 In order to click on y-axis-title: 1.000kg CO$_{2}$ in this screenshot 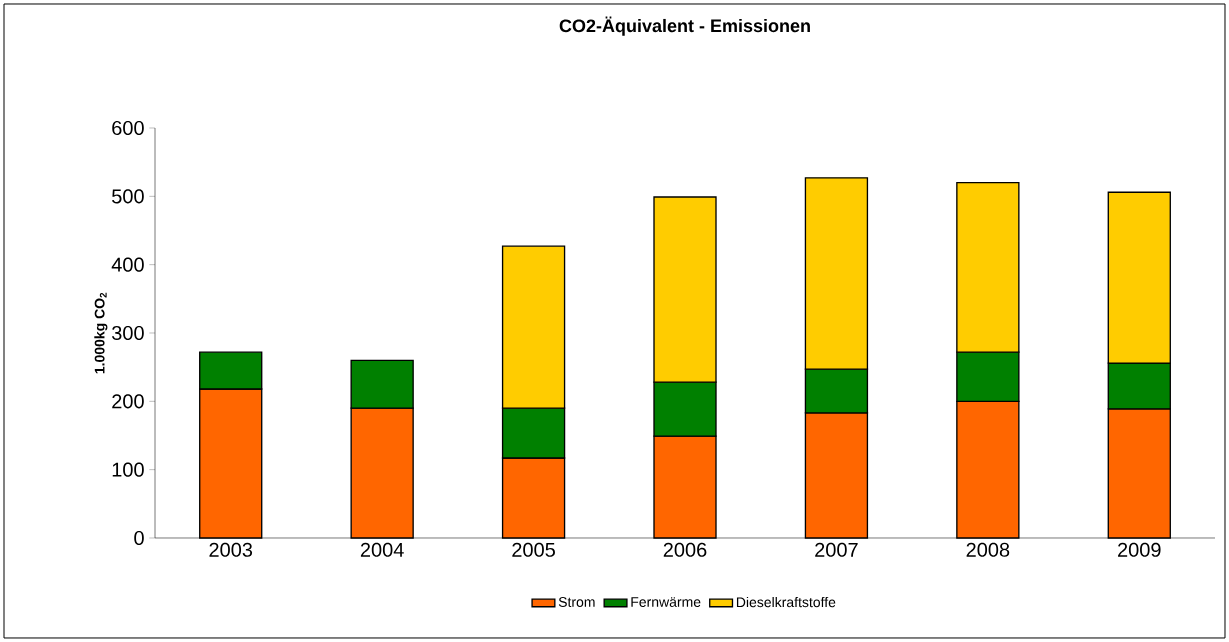, I will do `click(101, 333)`.